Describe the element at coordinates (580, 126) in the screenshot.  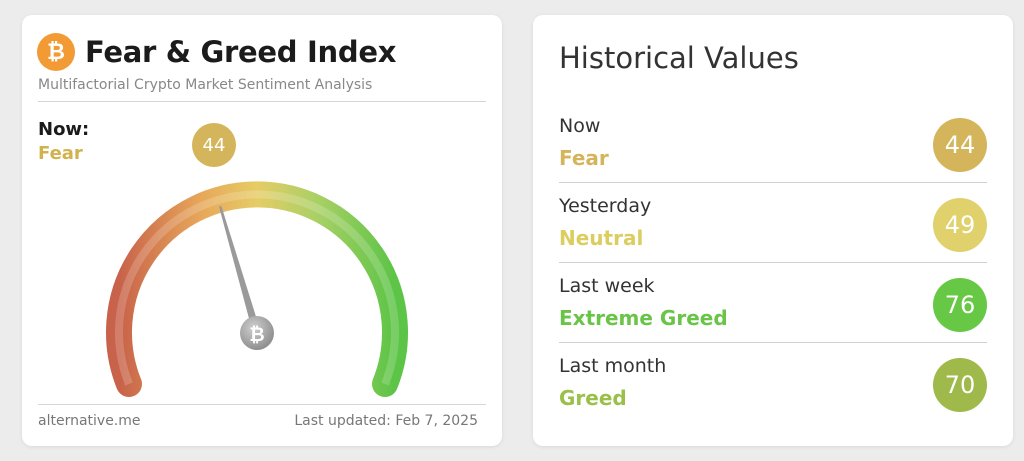
I see `period-label: Now` at that location.